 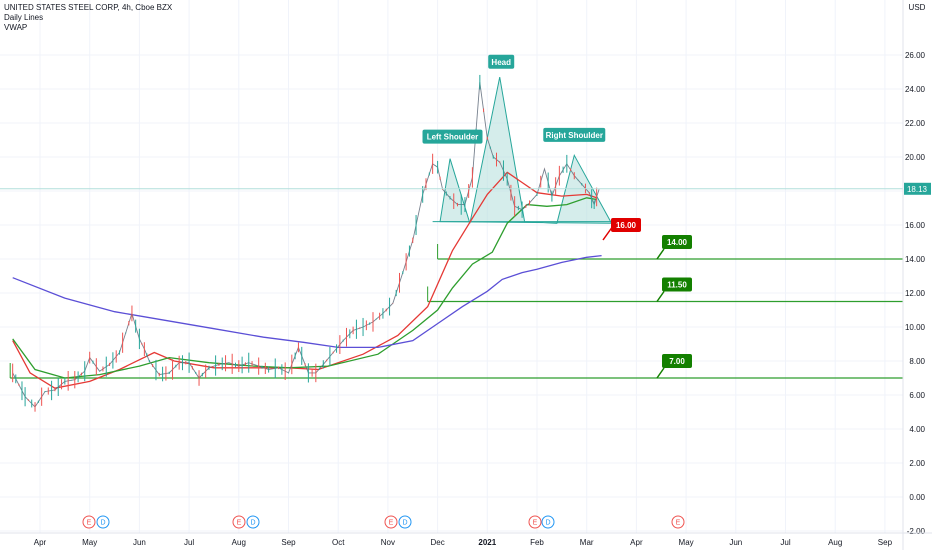 I want to click on right-shoulder-label-box, so click(x=574, y=134).